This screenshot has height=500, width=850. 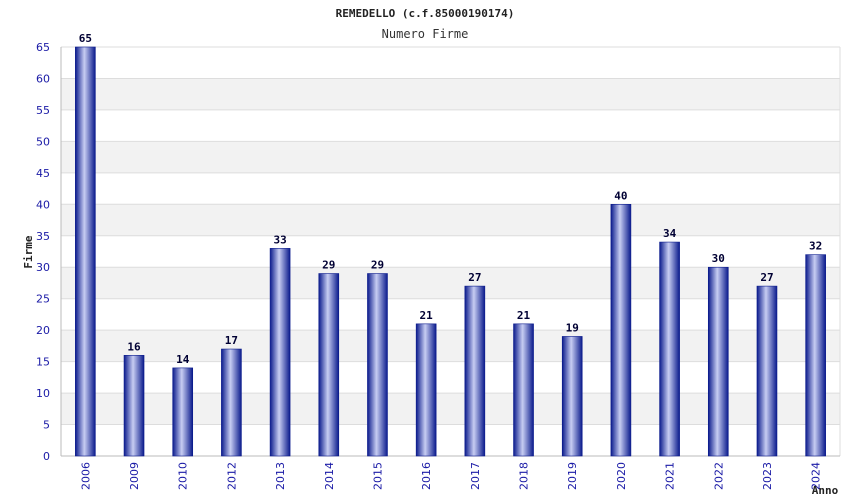 I want to click on x-tick-label-2013: 2013, so click(x=280, y=476).